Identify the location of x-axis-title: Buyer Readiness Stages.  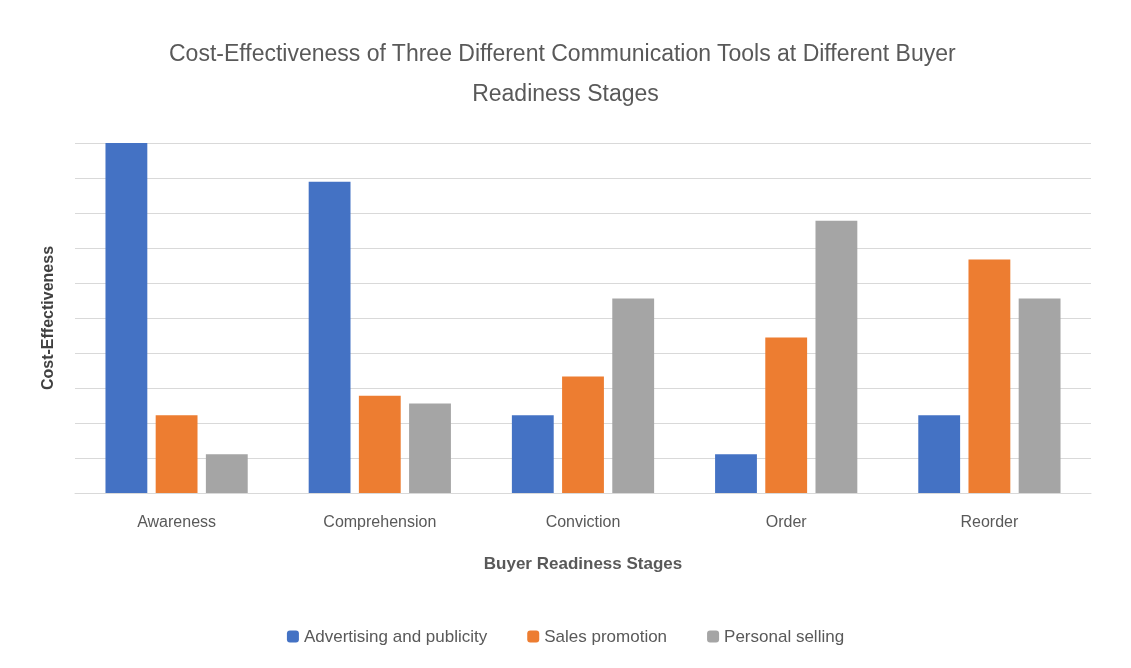
(583, 563).